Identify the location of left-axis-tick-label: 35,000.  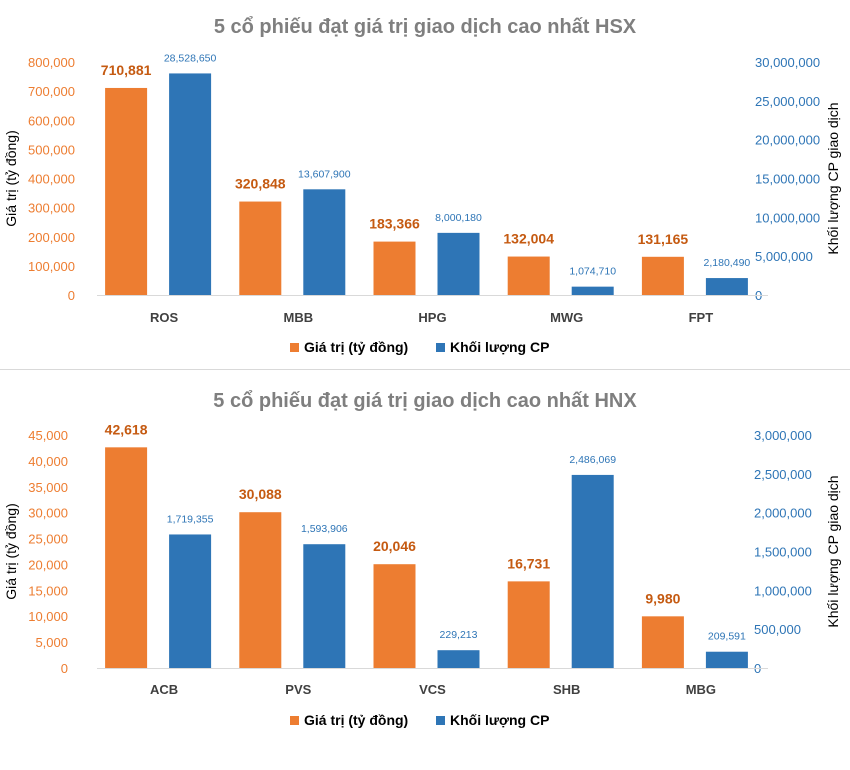
(48, 487).